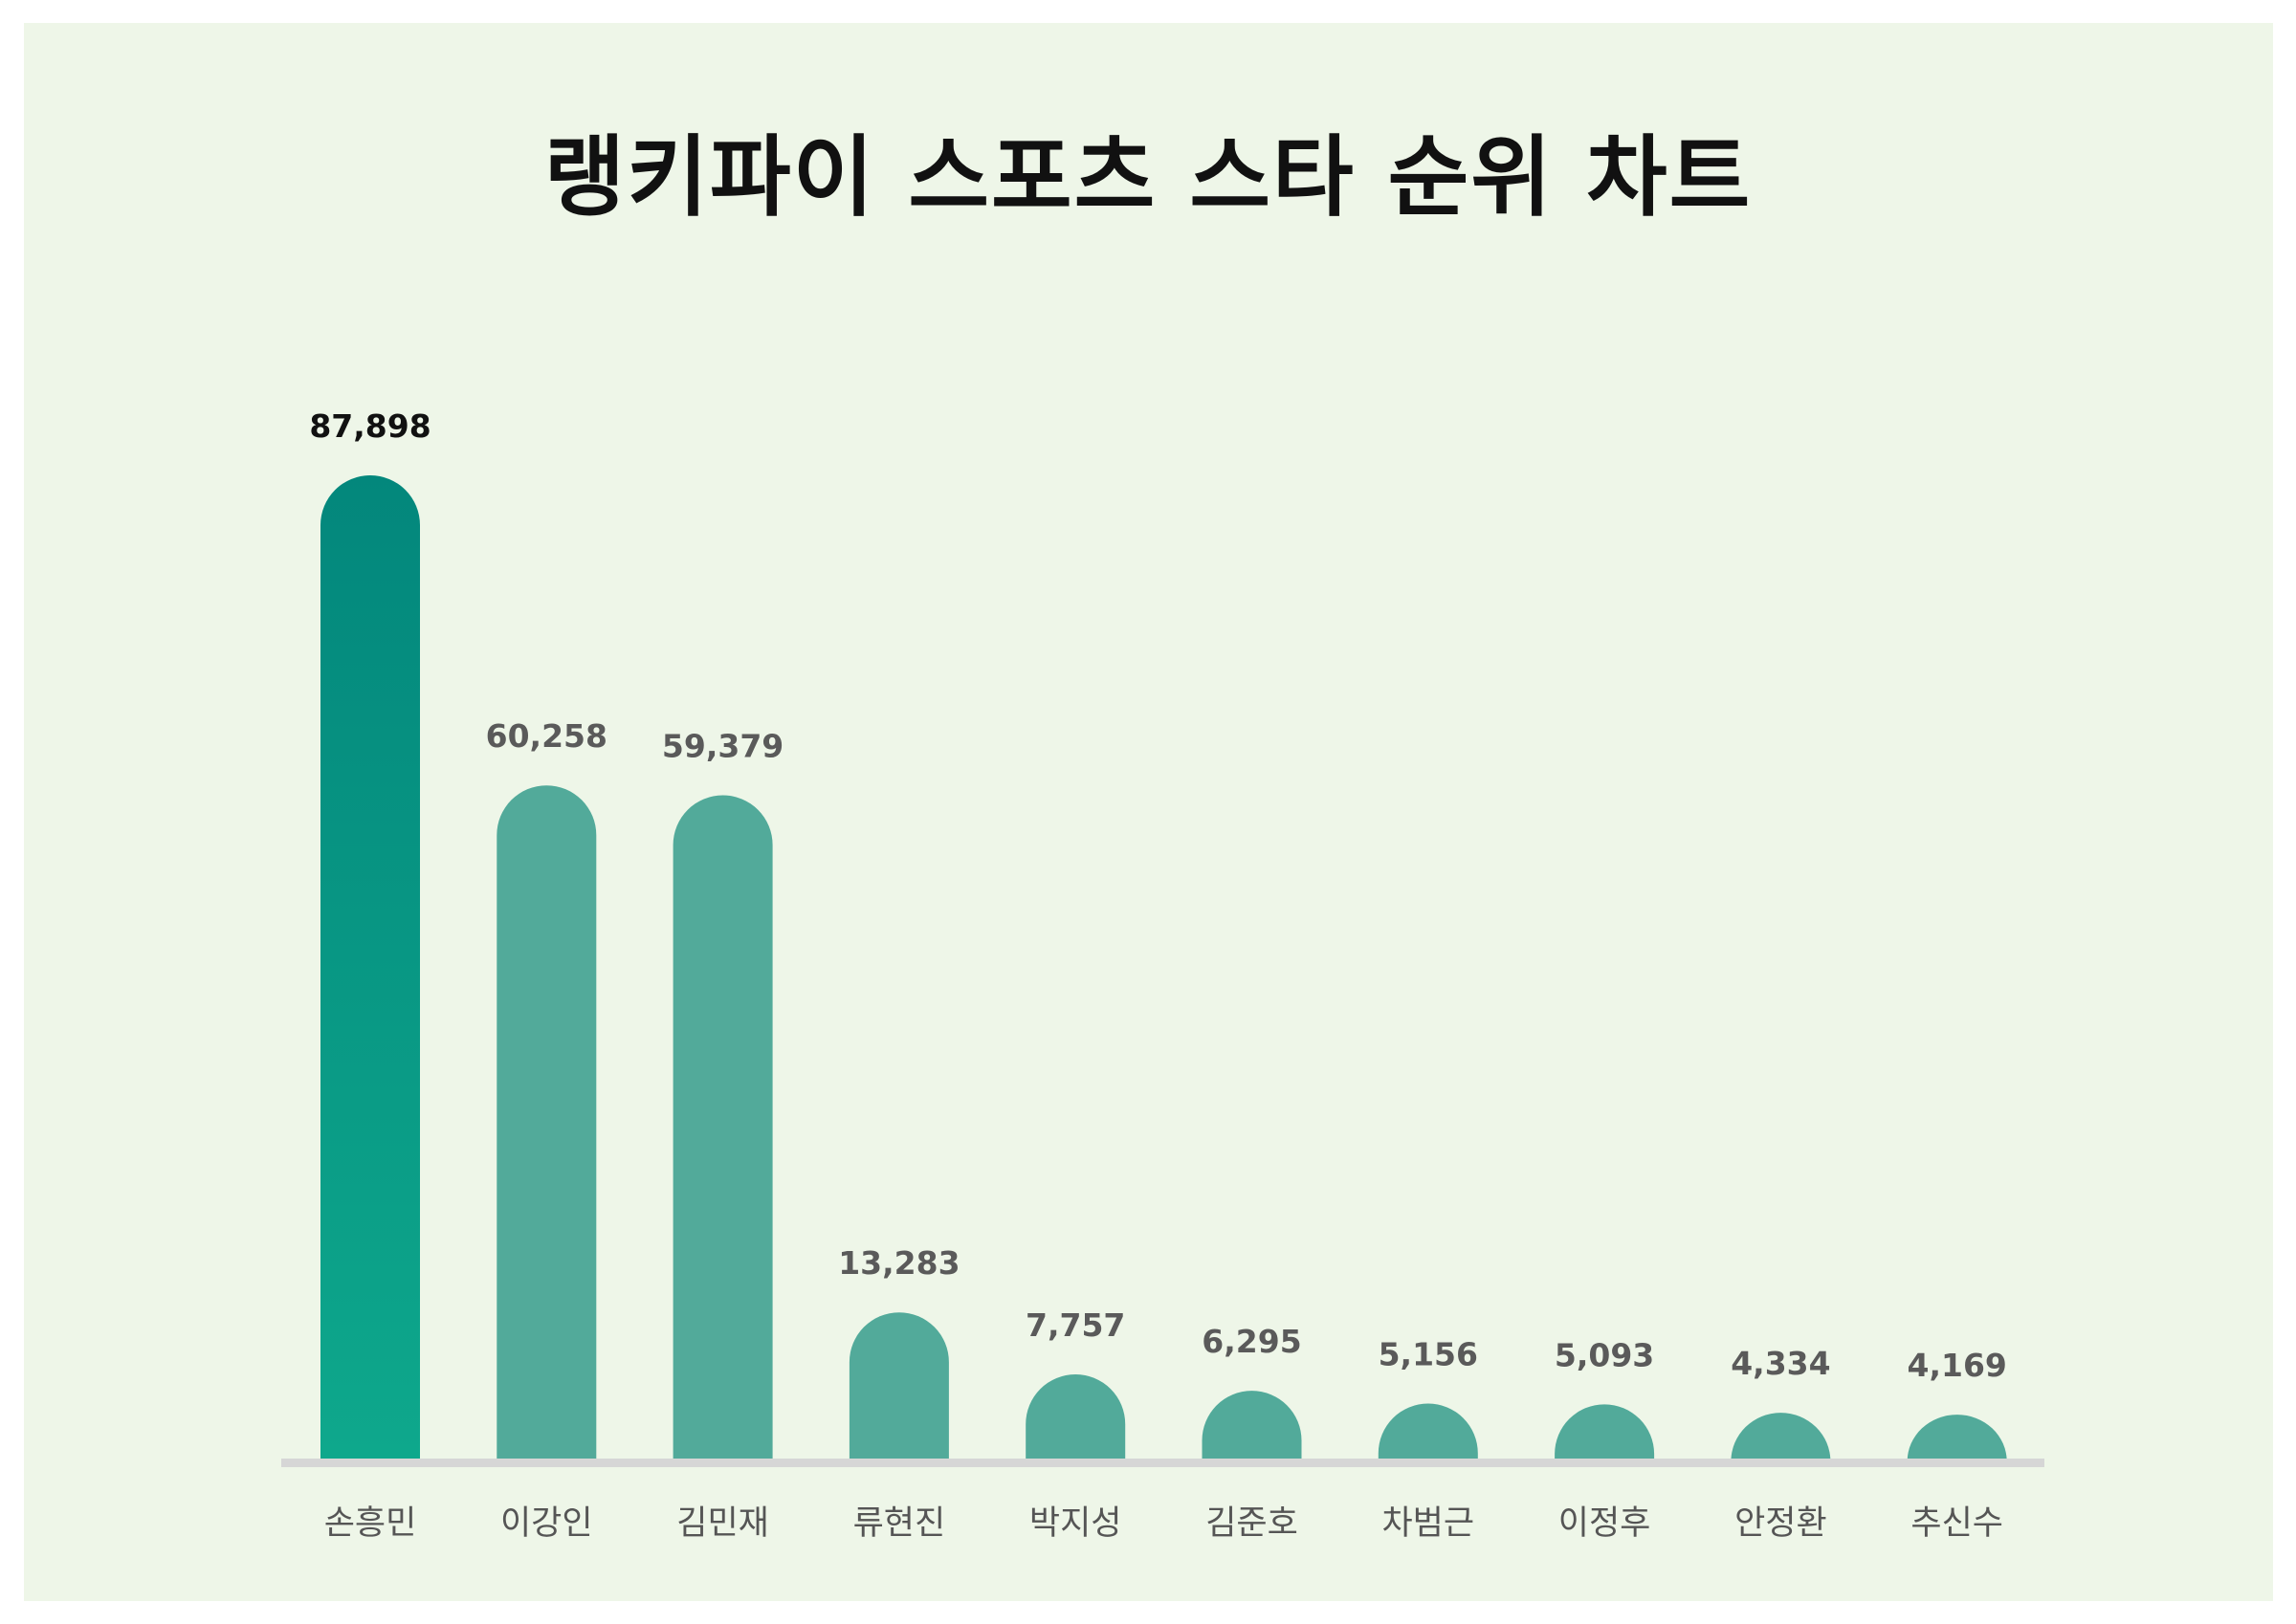 Image resolution: width=2296 pixels, height=1624 pixels. What do you see at coordinates (1604, 1354) in the screenshot?
I see `value-label-8: 5,093` at bounding box center [1604, 1354].